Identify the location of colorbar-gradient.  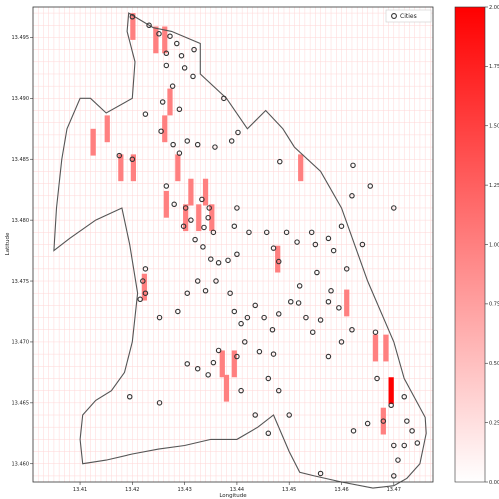
(470, 244).